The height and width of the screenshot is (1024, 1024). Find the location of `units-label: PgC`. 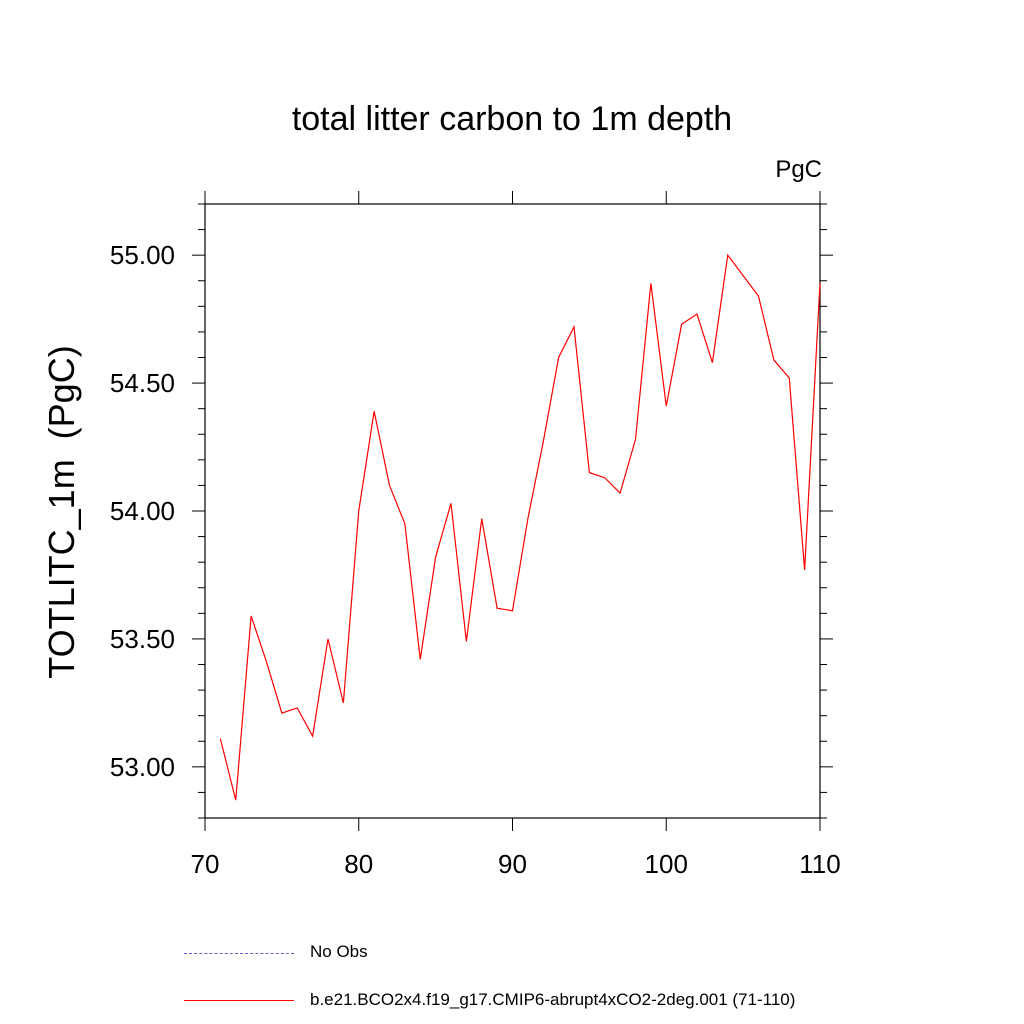

units-label: PgC is located at coordinates (798, 169).